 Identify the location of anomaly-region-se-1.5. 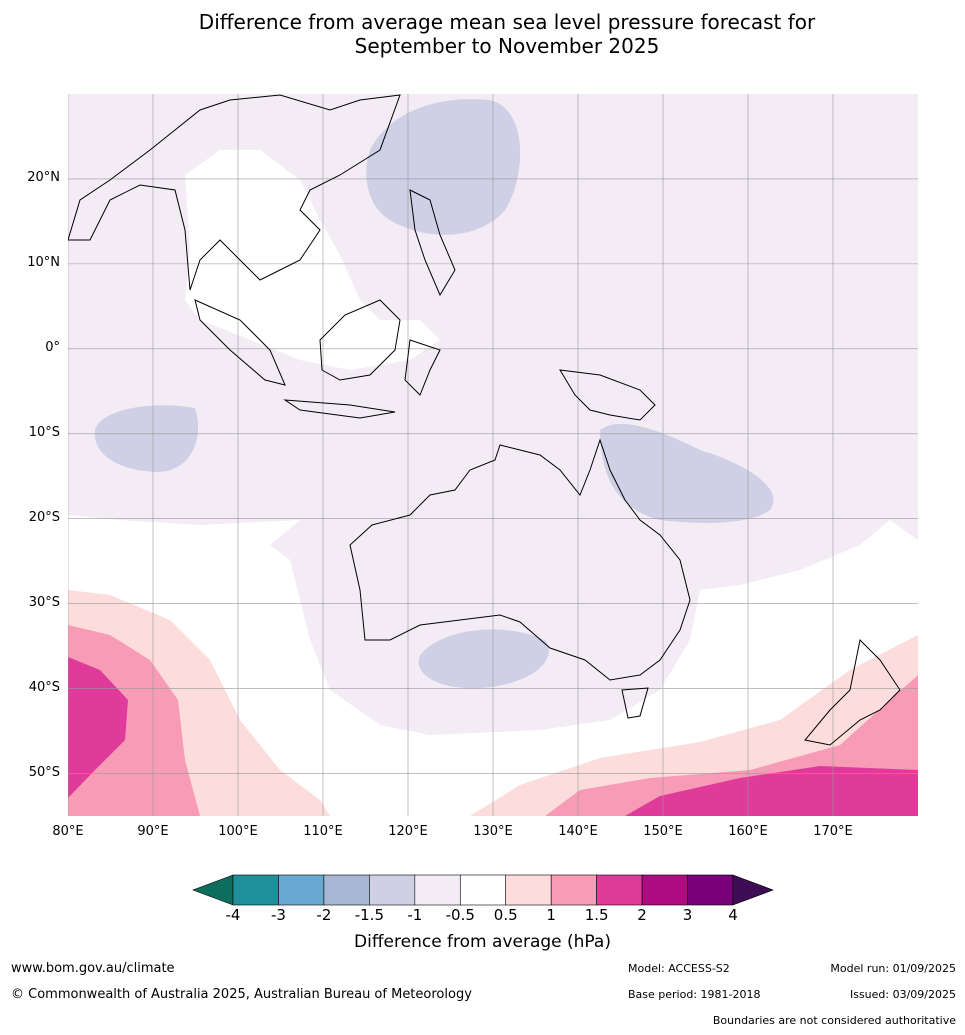
(771, 791).